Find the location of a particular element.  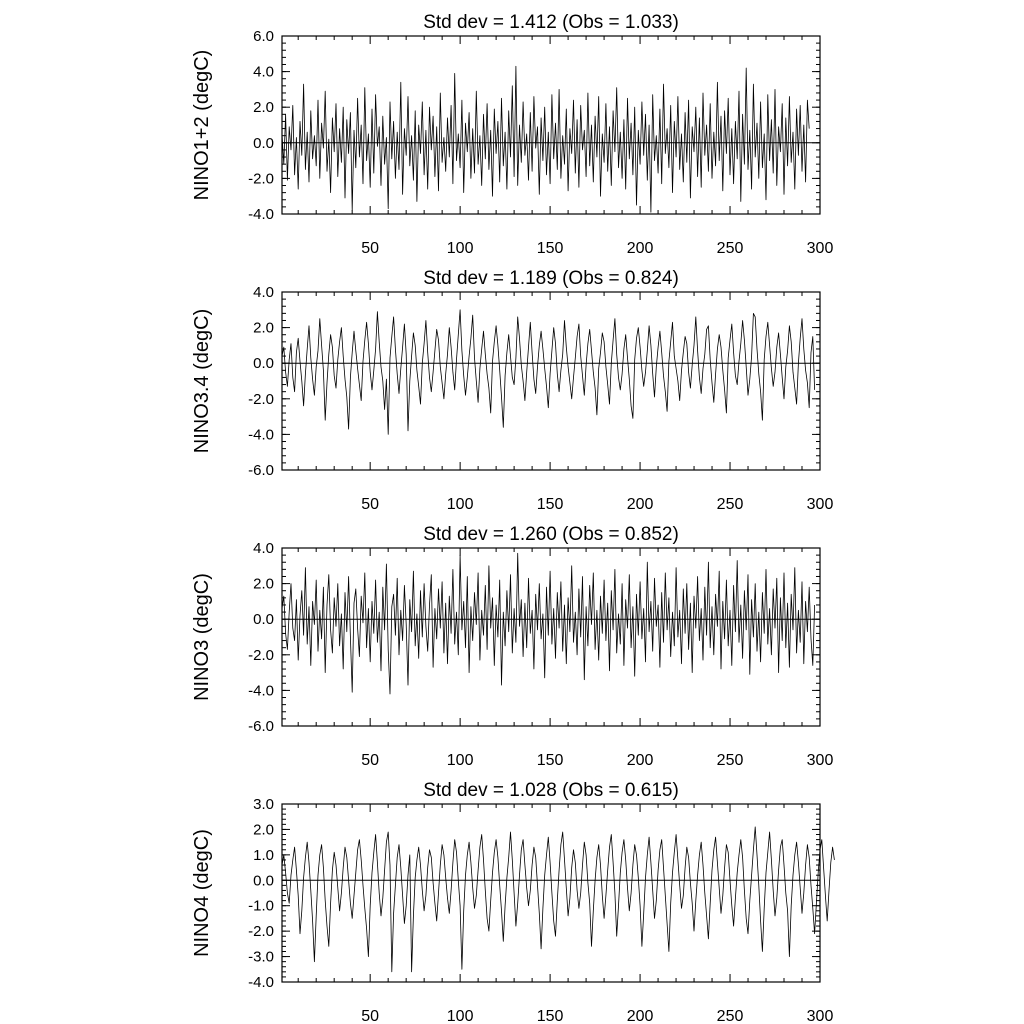

chart-title: Std dev = 1.189 (Obs = 0.824) is located at coordinates (551, 278).